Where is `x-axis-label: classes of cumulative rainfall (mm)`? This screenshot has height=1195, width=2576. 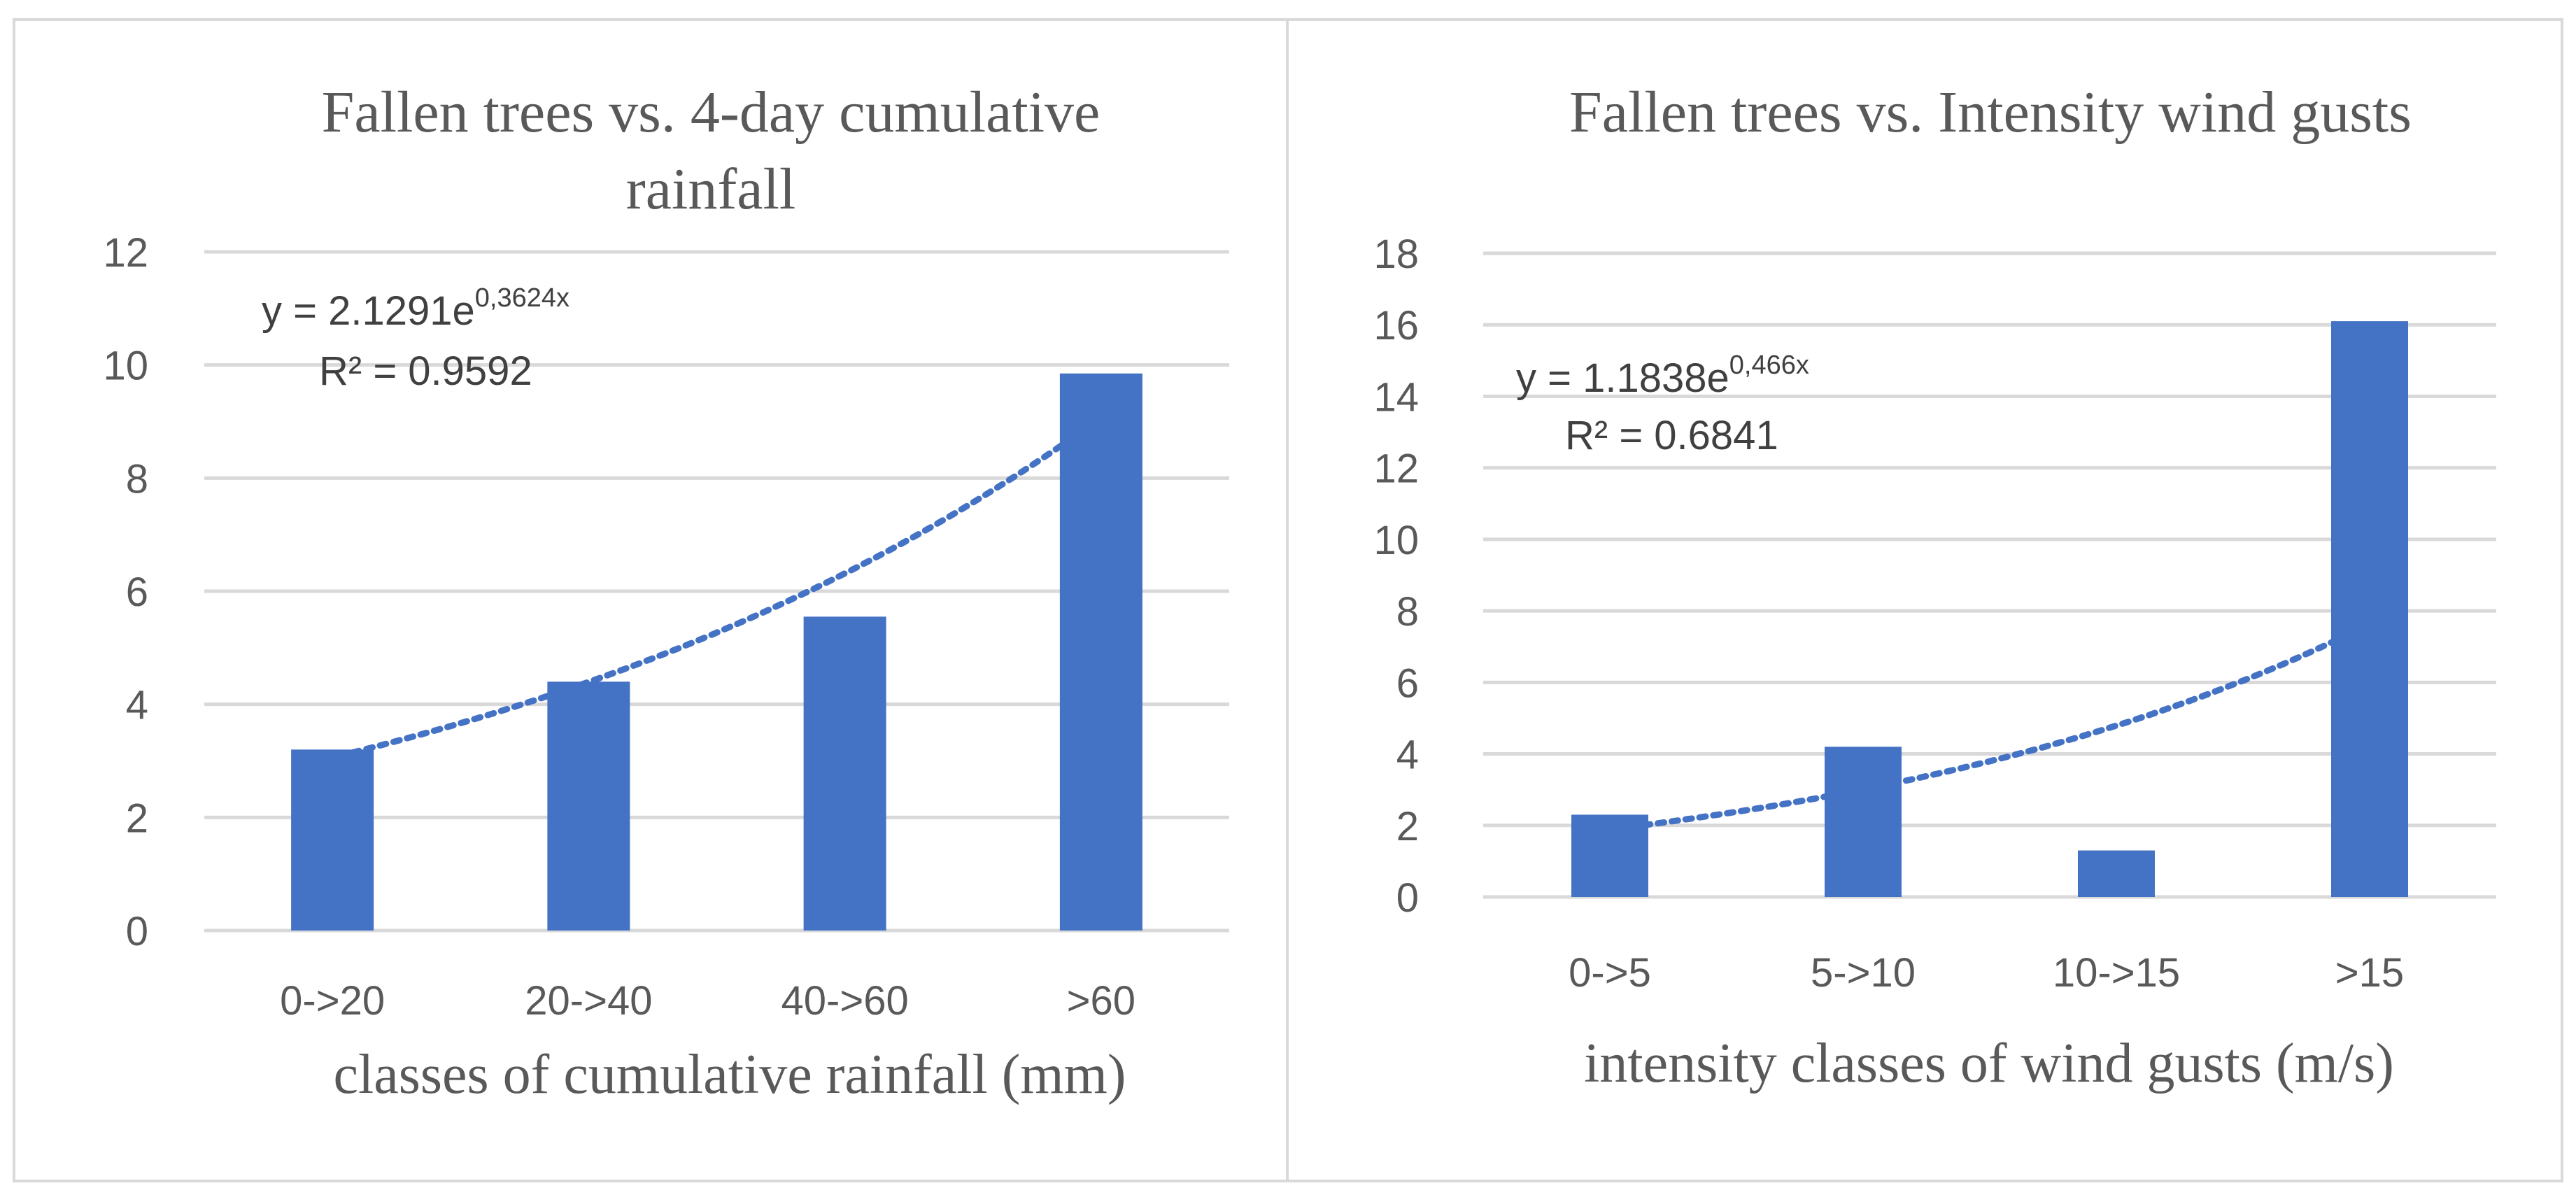
x-axis-label: classes of cumulative rainfall (mm) is located at coordinates (730, 1074).